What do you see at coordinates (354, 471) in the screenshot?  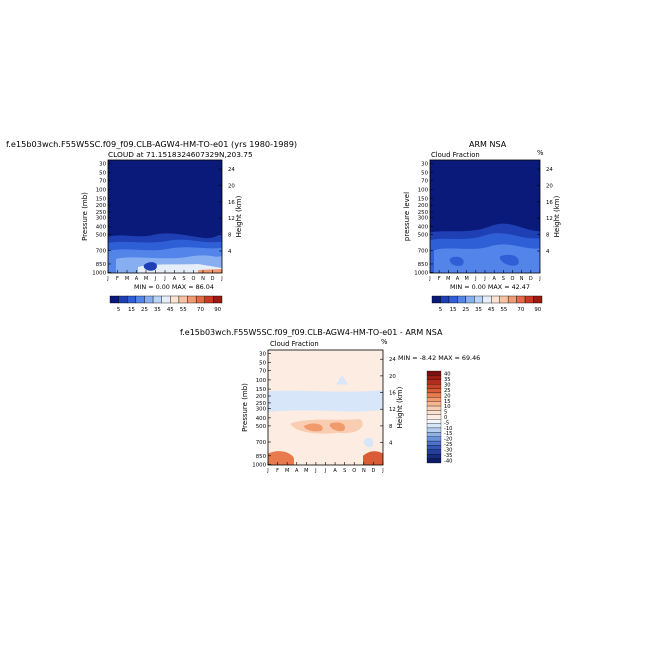 I see `panel3-xtick-label: O` at bounding box center [354, 471].